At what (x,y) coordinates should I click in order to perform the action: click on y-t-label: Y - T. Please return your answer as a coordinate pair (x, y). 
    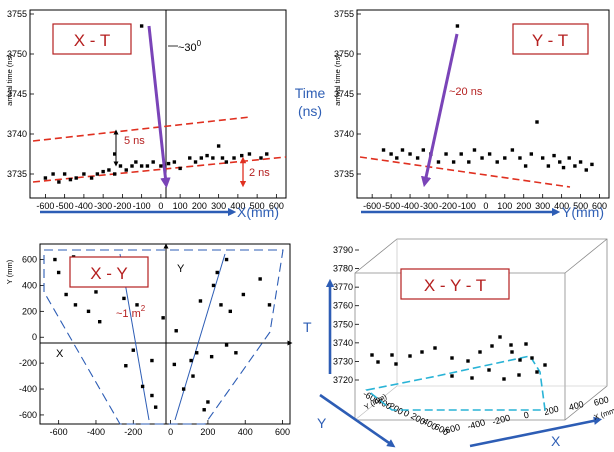
    Looking at the image, I should click on (550, 40).